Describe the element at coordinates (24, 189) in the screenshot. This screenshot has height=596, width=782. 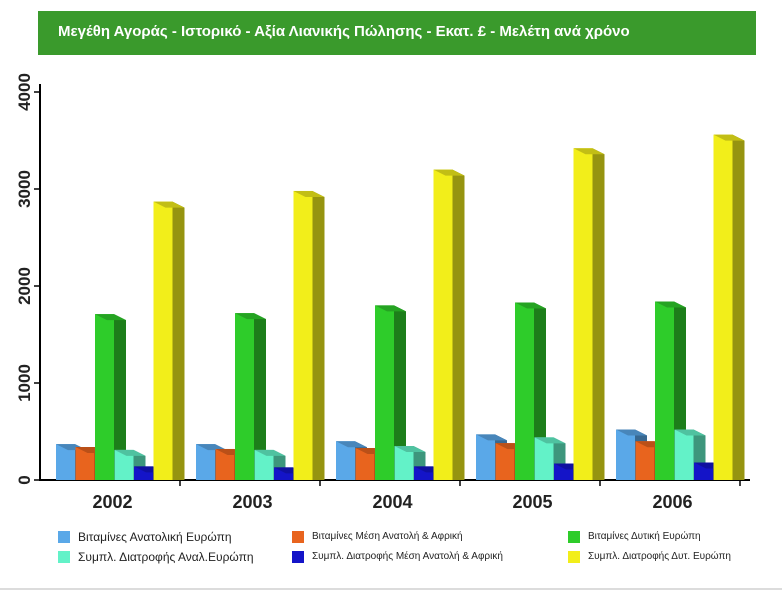
I see `y-tick-label: 3000` at that location.